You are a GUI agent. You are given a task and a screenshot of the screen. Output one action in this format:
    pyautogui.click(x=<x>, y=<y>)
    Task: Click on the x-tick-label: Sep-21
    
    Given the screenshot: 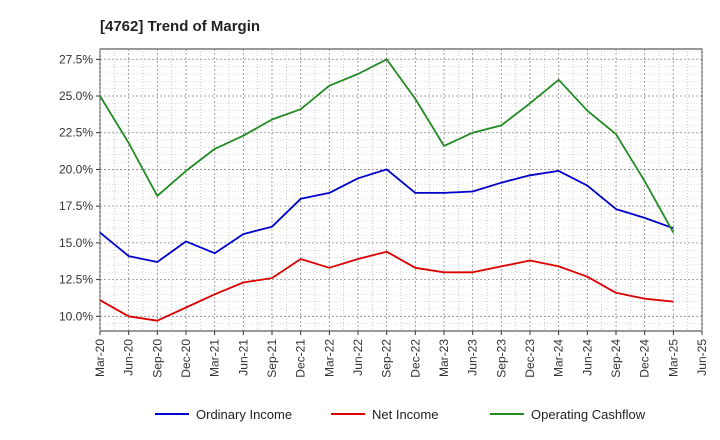 What is the action you would take?
    pyautogui.click(x=272, y=358)
    